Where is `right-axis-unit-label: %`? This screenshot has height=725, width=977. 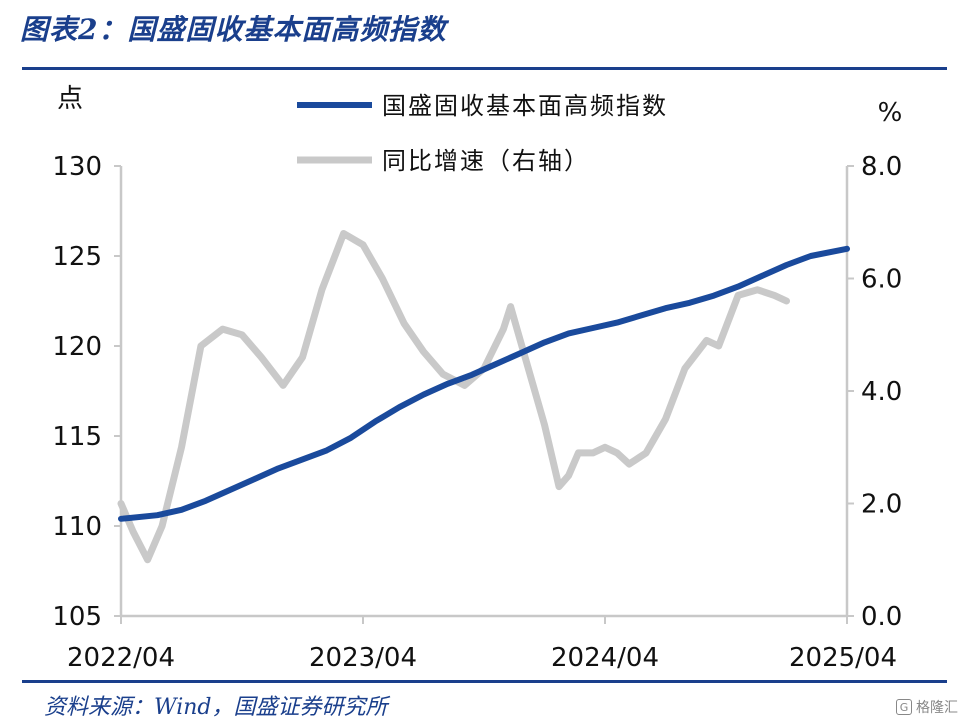
right-axis-unit-label: % is located at coordinates (890, 113).